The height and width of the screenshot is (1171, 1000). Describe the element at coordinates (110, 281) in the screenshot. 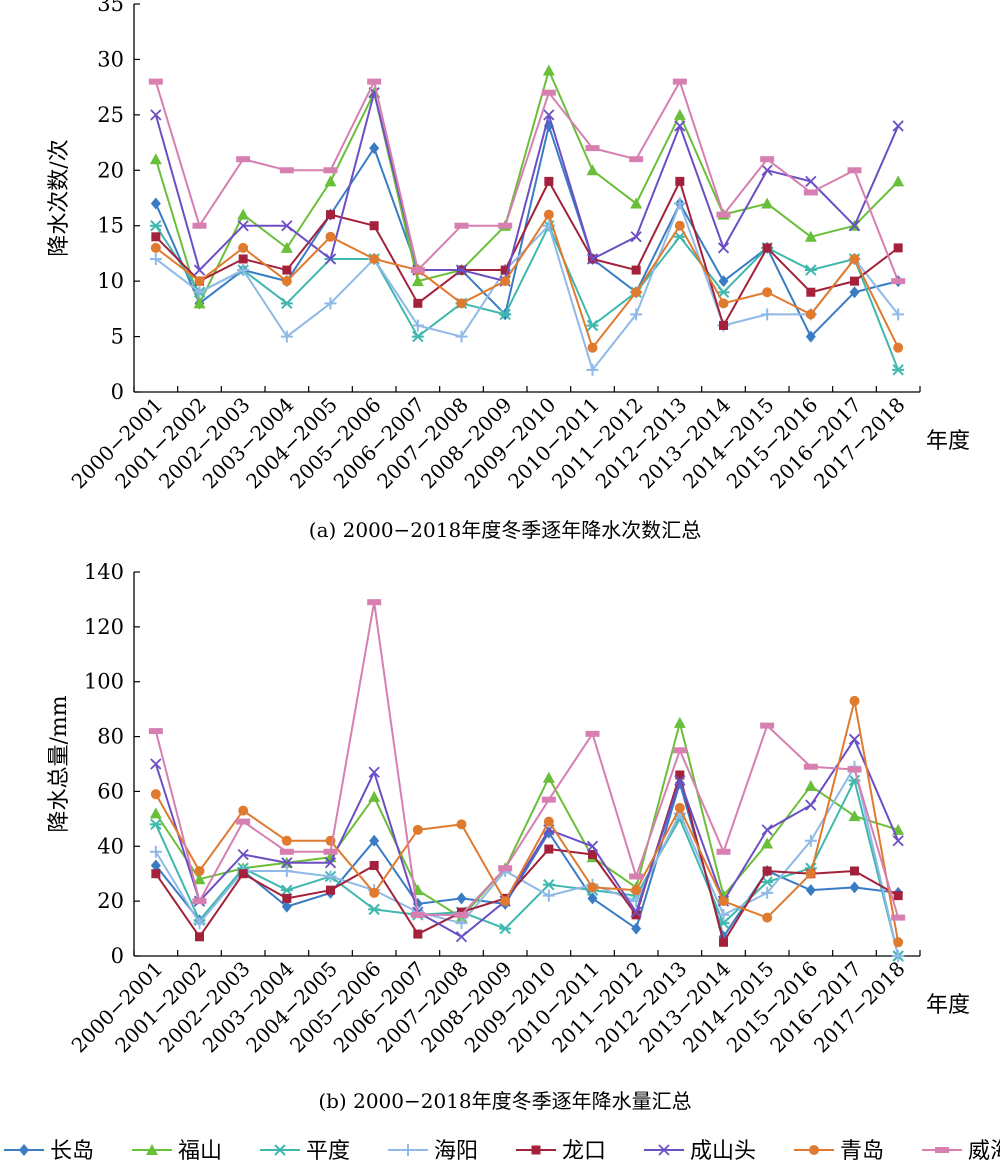

I see `y-tick-label: 10` at that location.